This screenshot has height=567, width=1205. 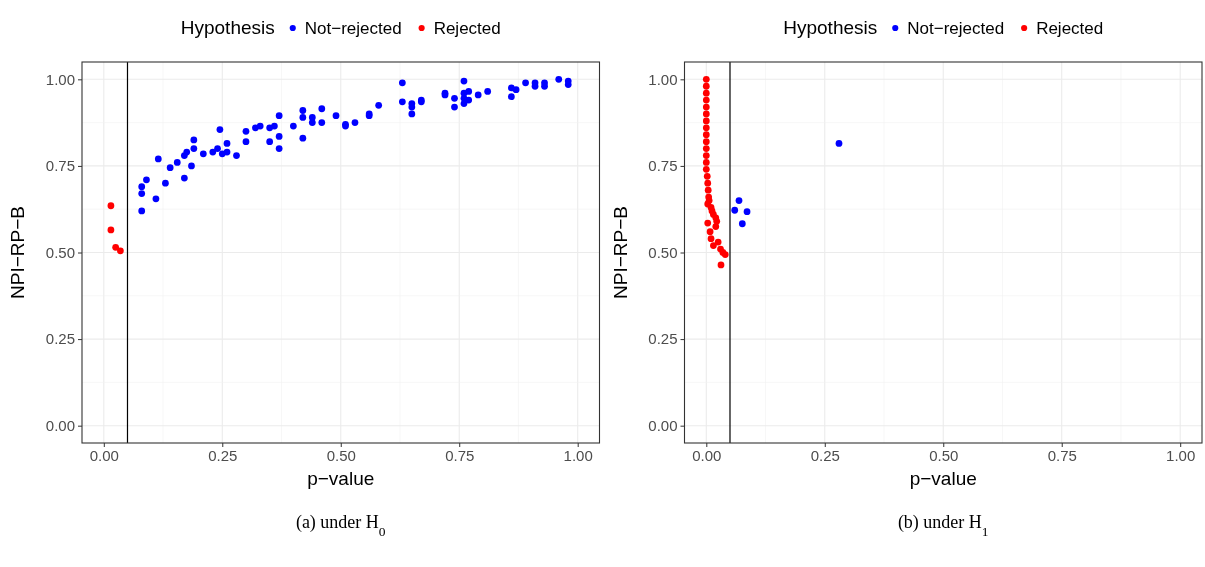 I want to click on text: (b) under H$_{1}$, so click(x=943, y=525).